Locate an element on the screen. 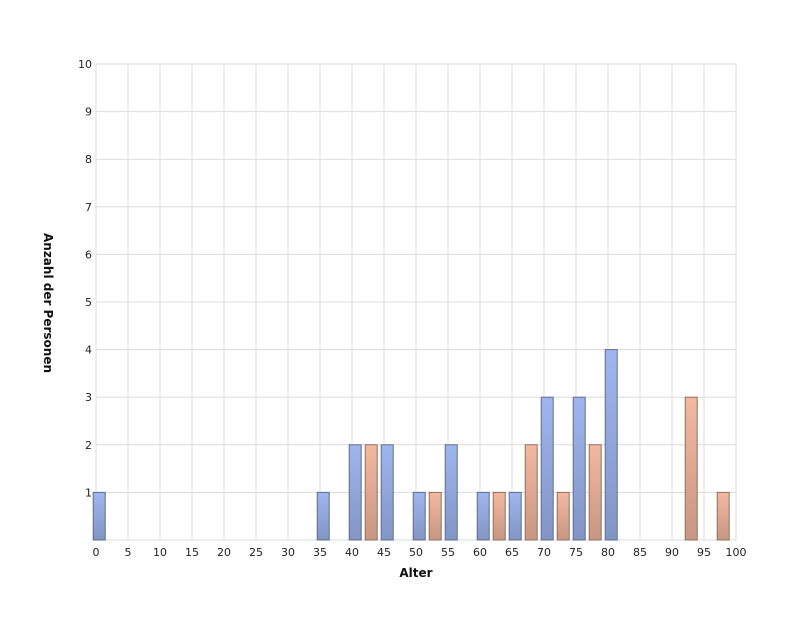  x-tick-label: 10 is located at coordinates (160, 552).